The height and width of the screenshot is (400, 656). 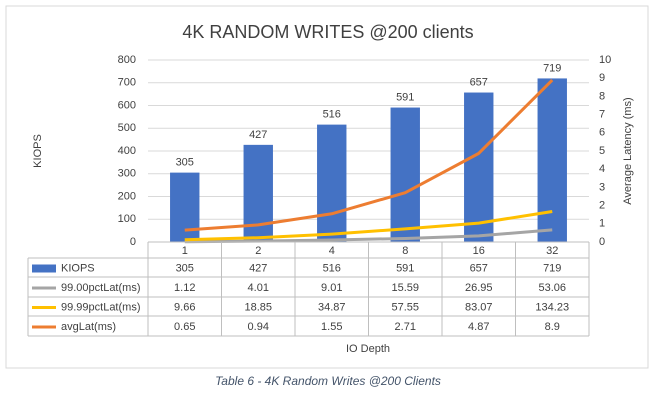 I want to click on y-tick-label: 800, so click(x=127, y=60).